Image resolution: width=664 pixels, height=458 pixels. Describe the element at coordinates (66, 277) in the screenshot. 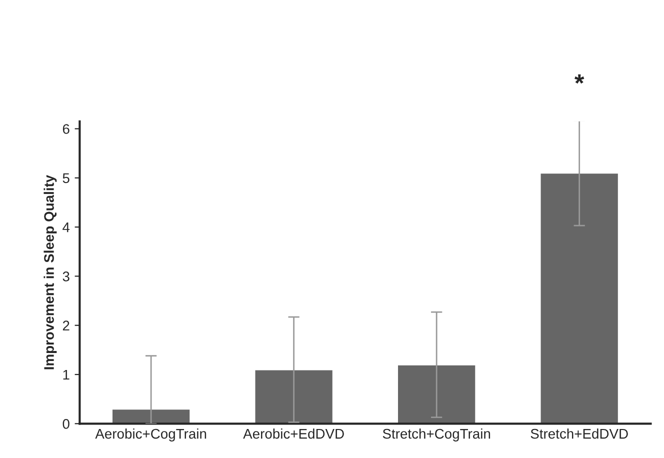

I see `y-tick-label: 3` at that location.